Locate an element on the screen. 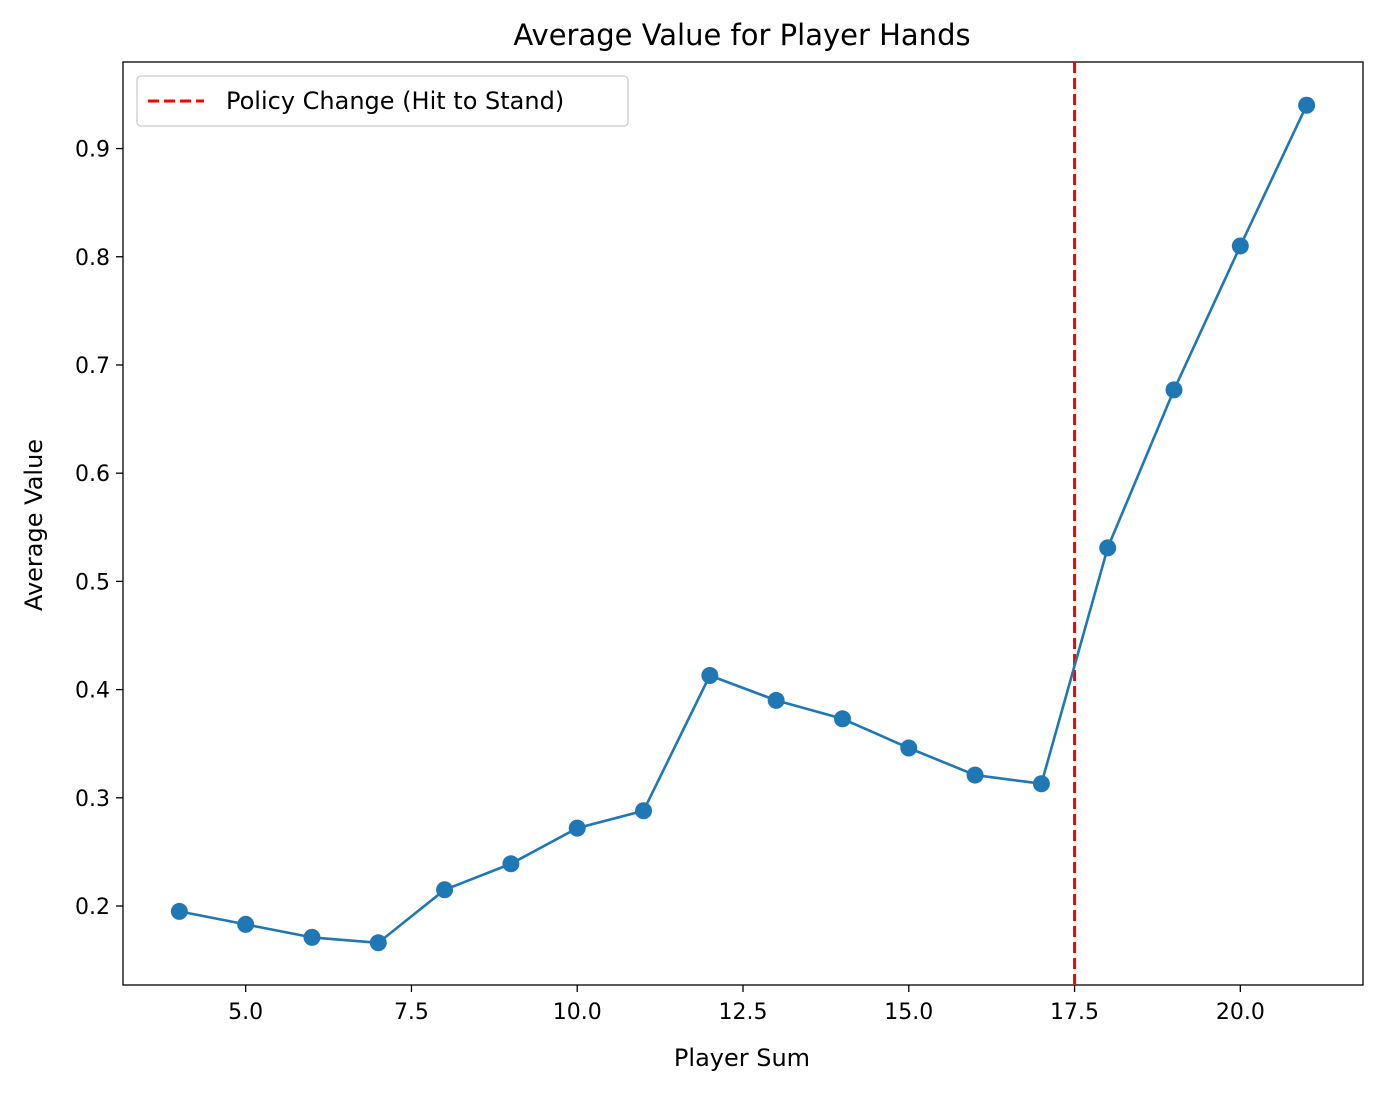  x-tick-label: 5.0 is located at coordinates (245, 1012).